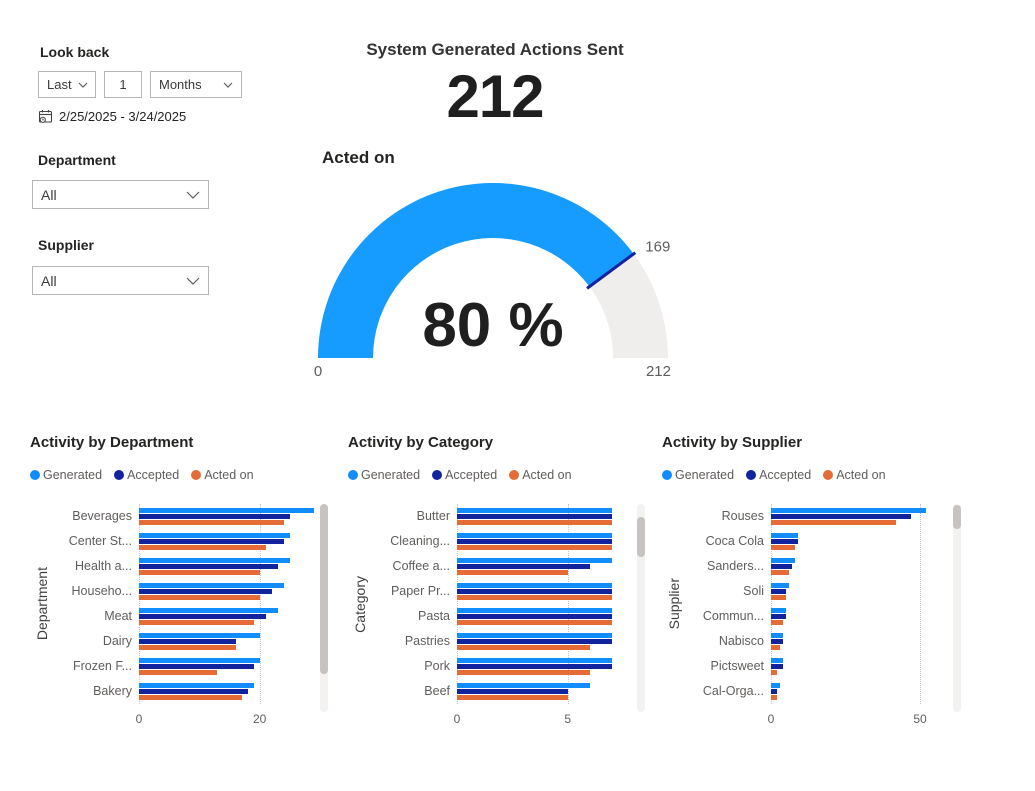  I want to click on gauge-target-label: 169, so click(657, 247).